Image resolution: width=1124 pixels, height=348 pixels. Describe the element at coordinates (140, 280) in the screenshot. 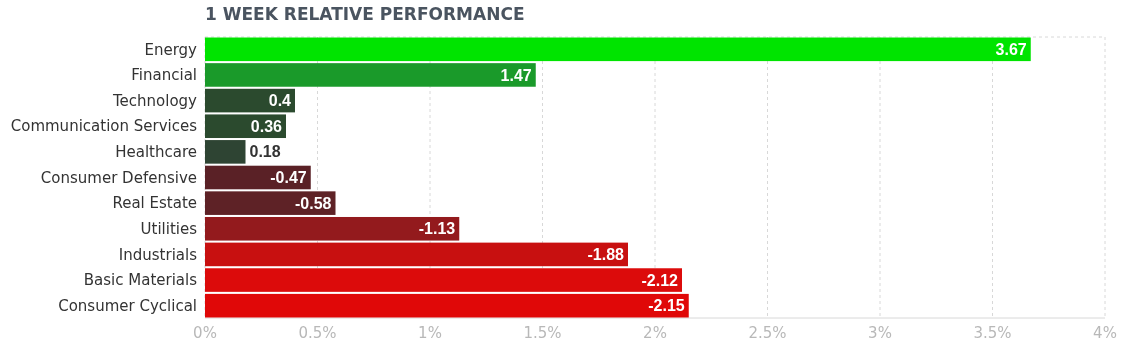

I see `y-tick-label: Basic Materials` at that location.